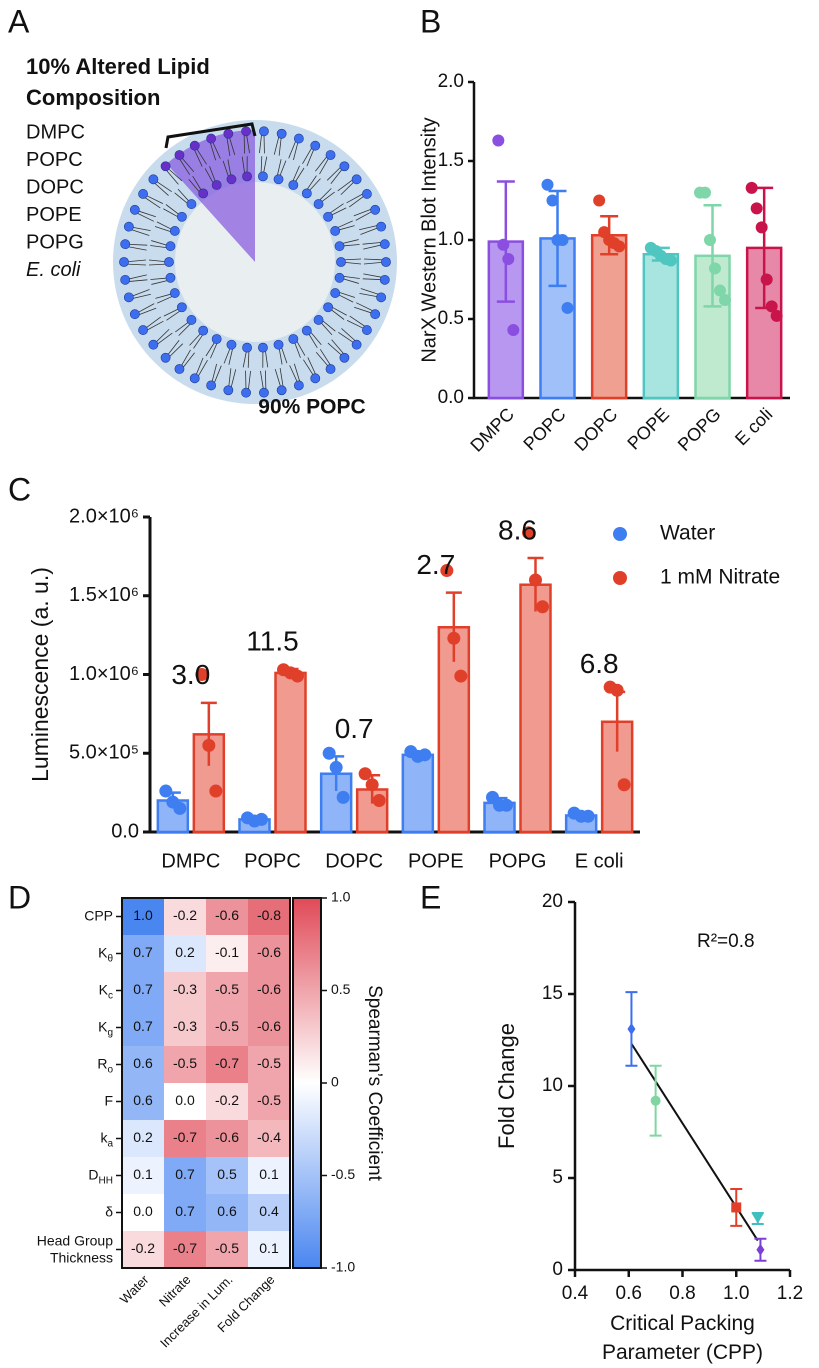 The image size is (819, 1368). I want to click on row-label: Ro, so click(105, 1065).